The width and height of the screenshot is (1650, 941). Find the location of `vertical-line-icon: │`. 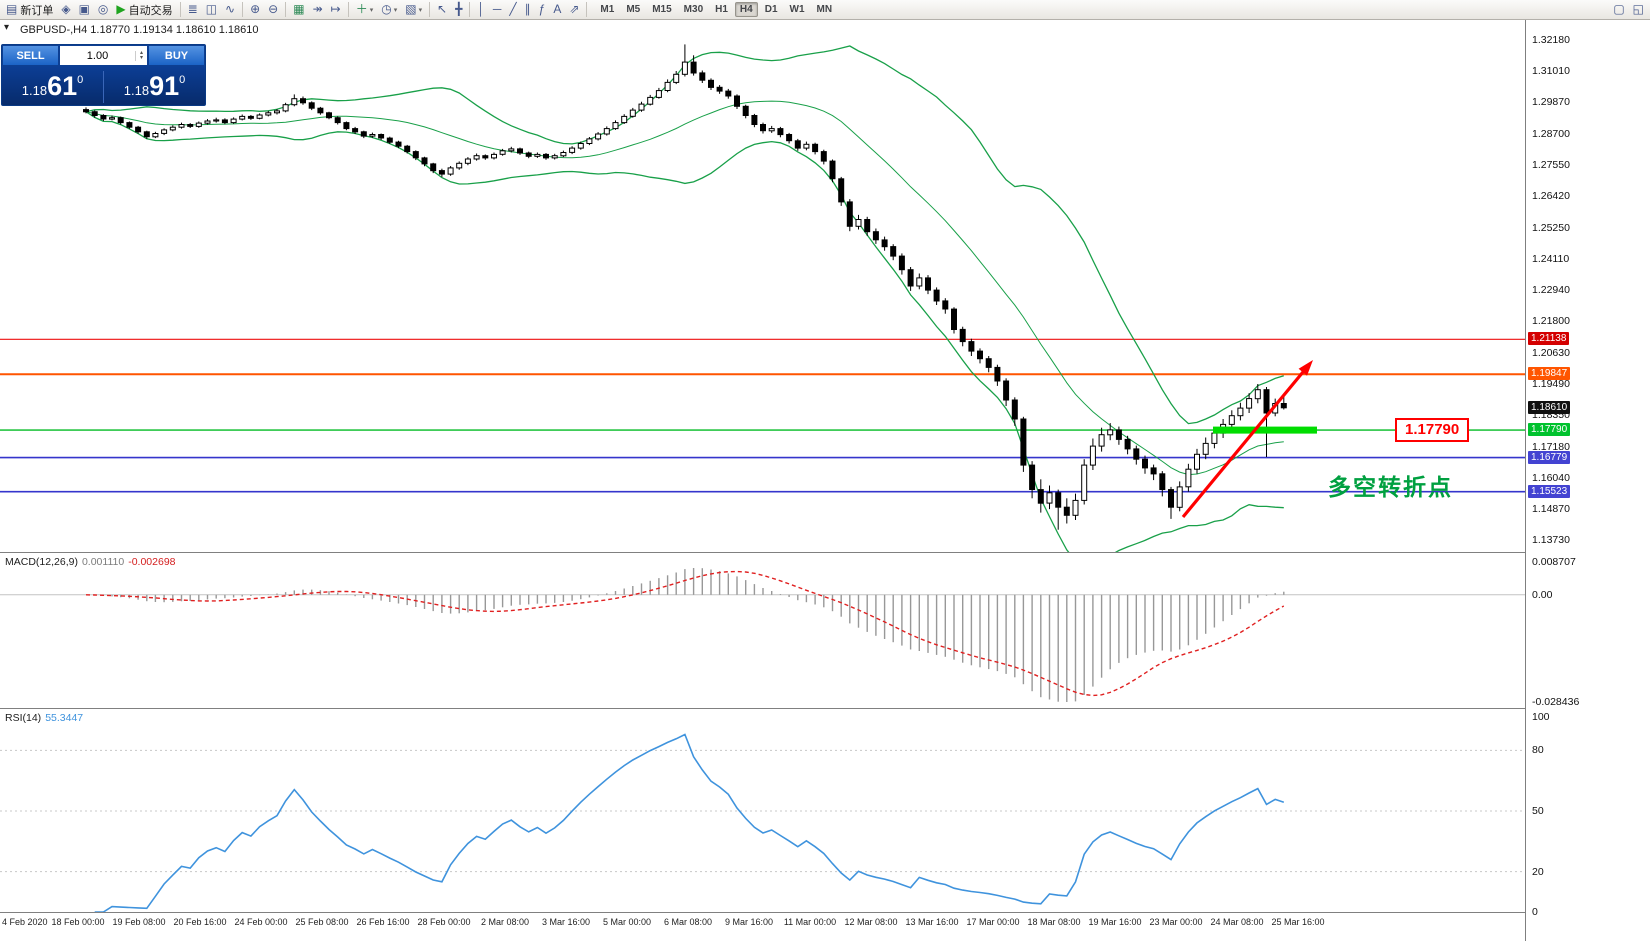

vertical-line-icon: │ is located at coordinates (481, 9).